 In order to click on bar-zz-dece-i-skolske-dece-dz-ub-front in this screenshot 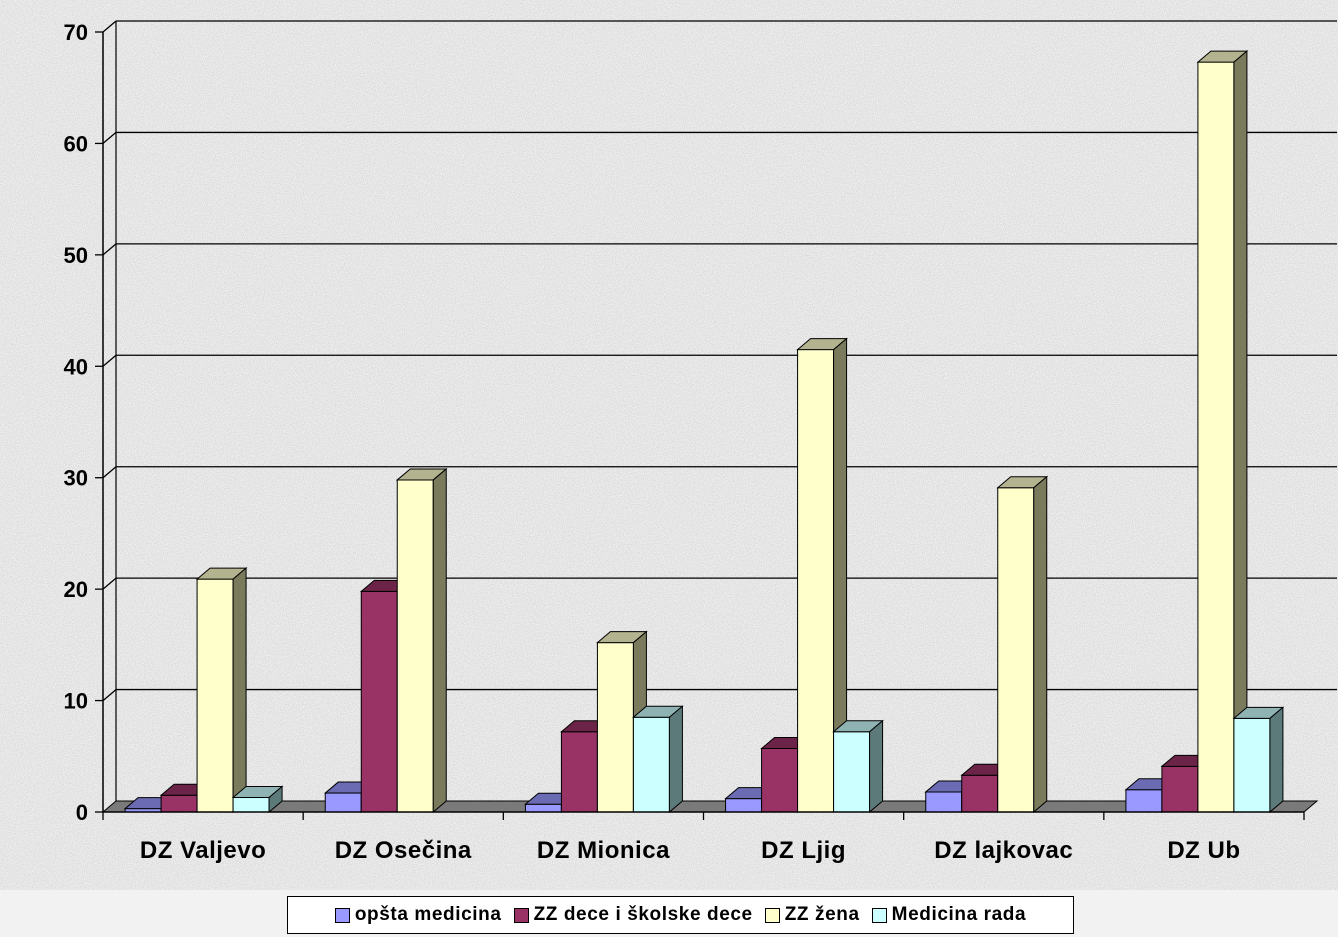, I will do `click(1180, 789)`.